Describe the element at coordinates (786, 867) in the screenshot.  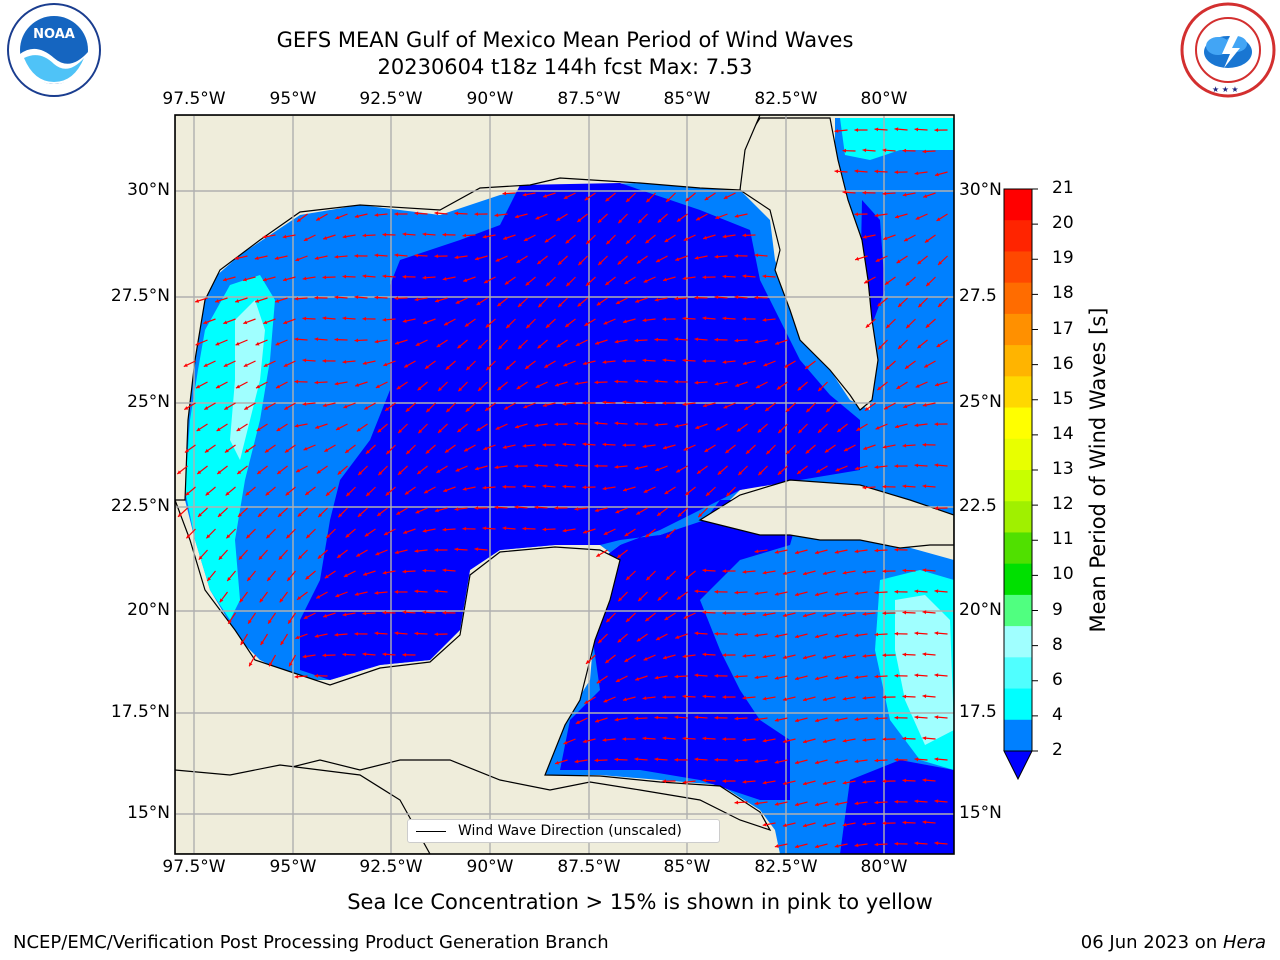
I see `lon-label: 82.5°W` at that location.